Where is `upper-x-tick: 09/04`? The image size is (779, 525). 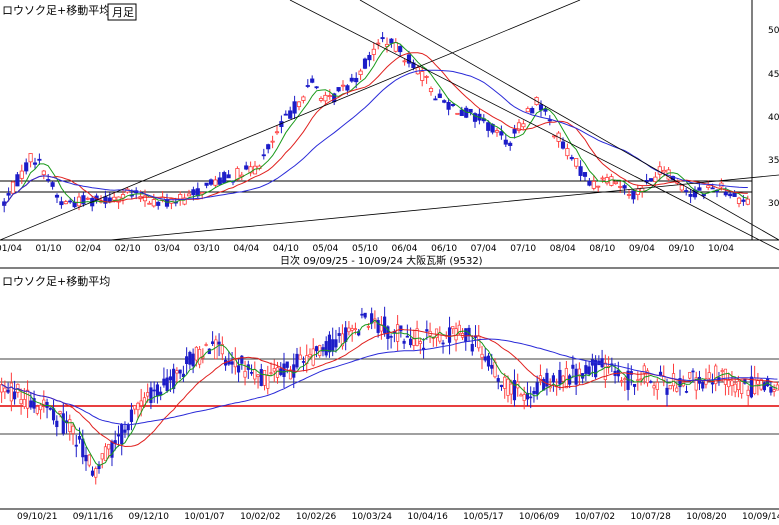 upper-x-tick: 09/04 is located at coordinates (642, 249).